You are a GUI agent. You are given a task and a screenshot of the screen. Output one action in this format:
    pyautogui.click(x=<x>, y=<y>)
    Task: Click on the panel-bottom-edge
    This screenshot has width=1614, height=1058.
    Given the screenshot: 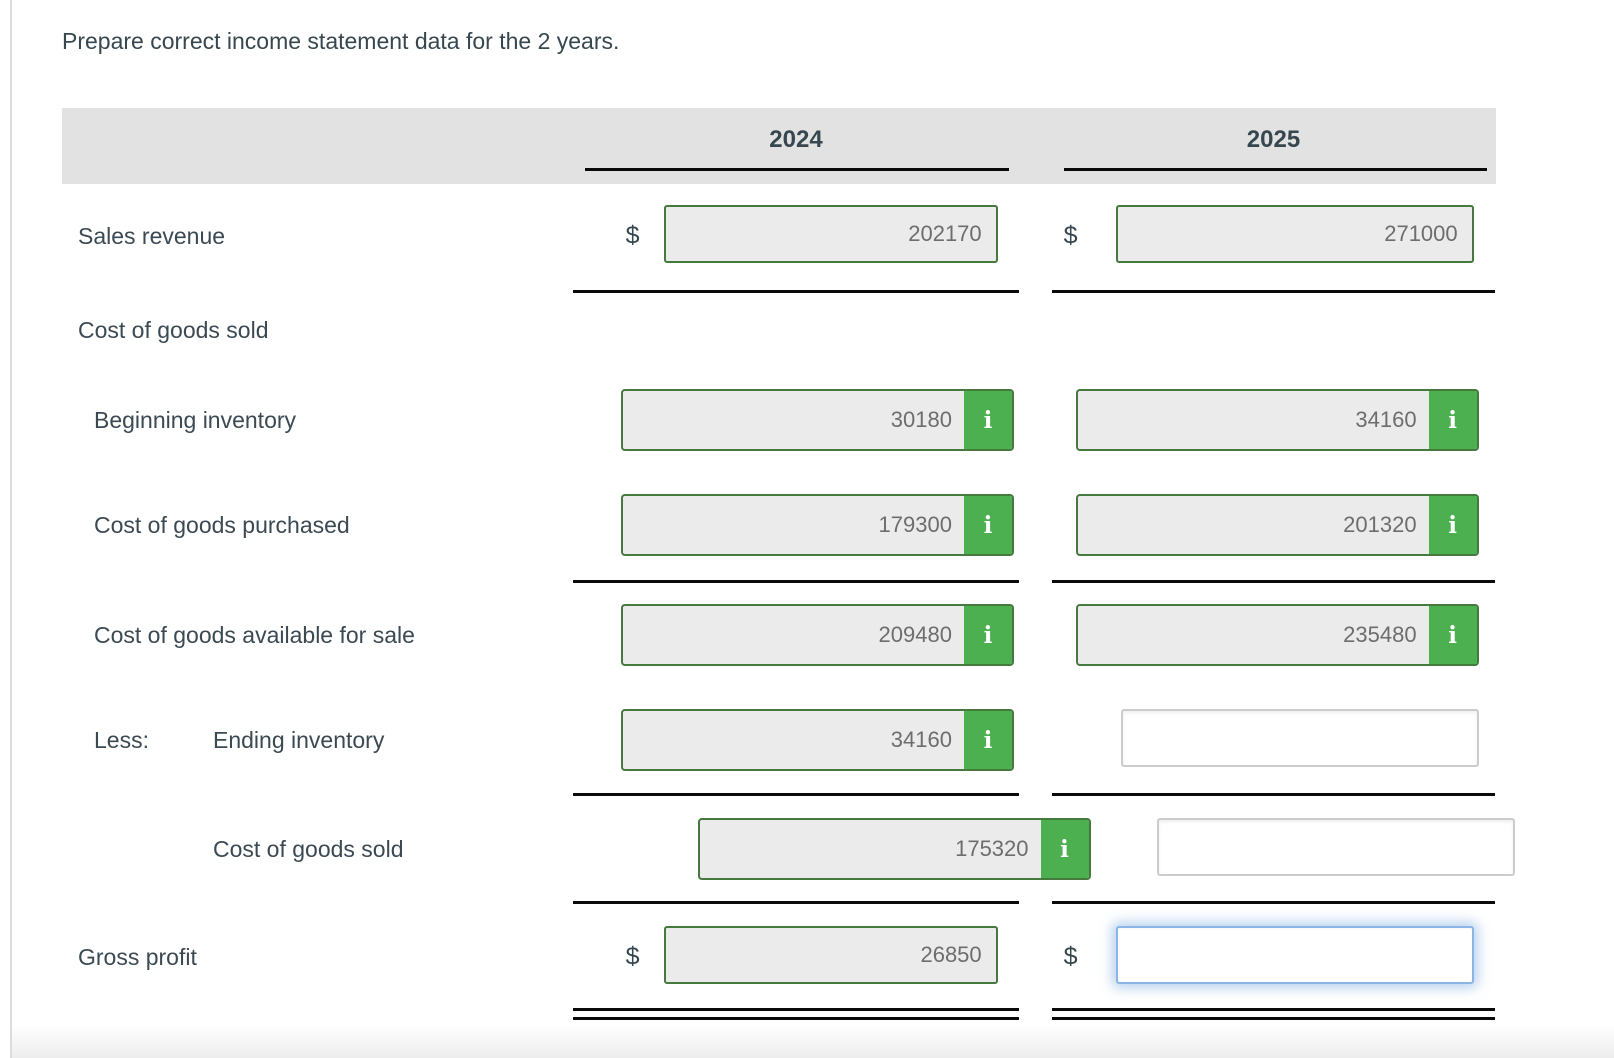 What is the action you would take?
    pyautogui.click(x=813, y=1041)
    